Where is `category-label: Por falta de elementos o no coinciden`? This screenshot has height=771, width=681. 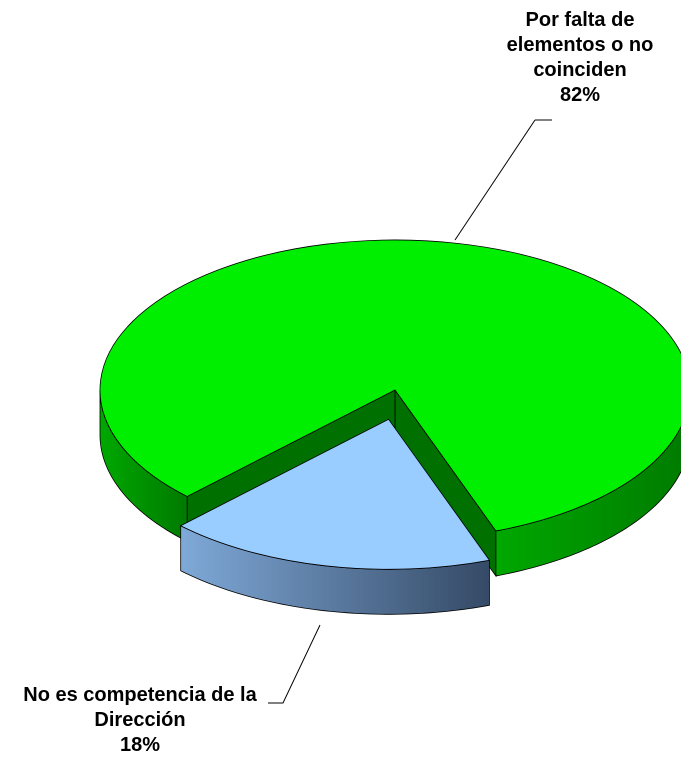 category-label: Por falta de elementos o no coinciden is located at coordinates (580, 45).